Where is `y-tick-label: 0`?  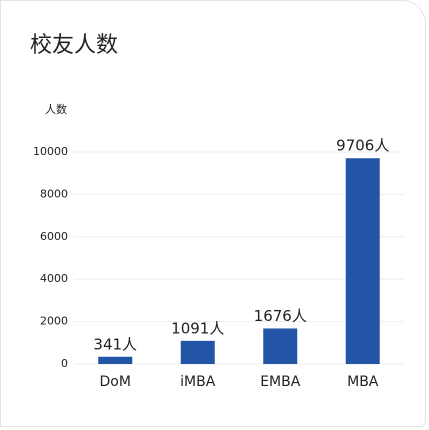 y-tick-label: 0 is located at coordinates (64, 363).